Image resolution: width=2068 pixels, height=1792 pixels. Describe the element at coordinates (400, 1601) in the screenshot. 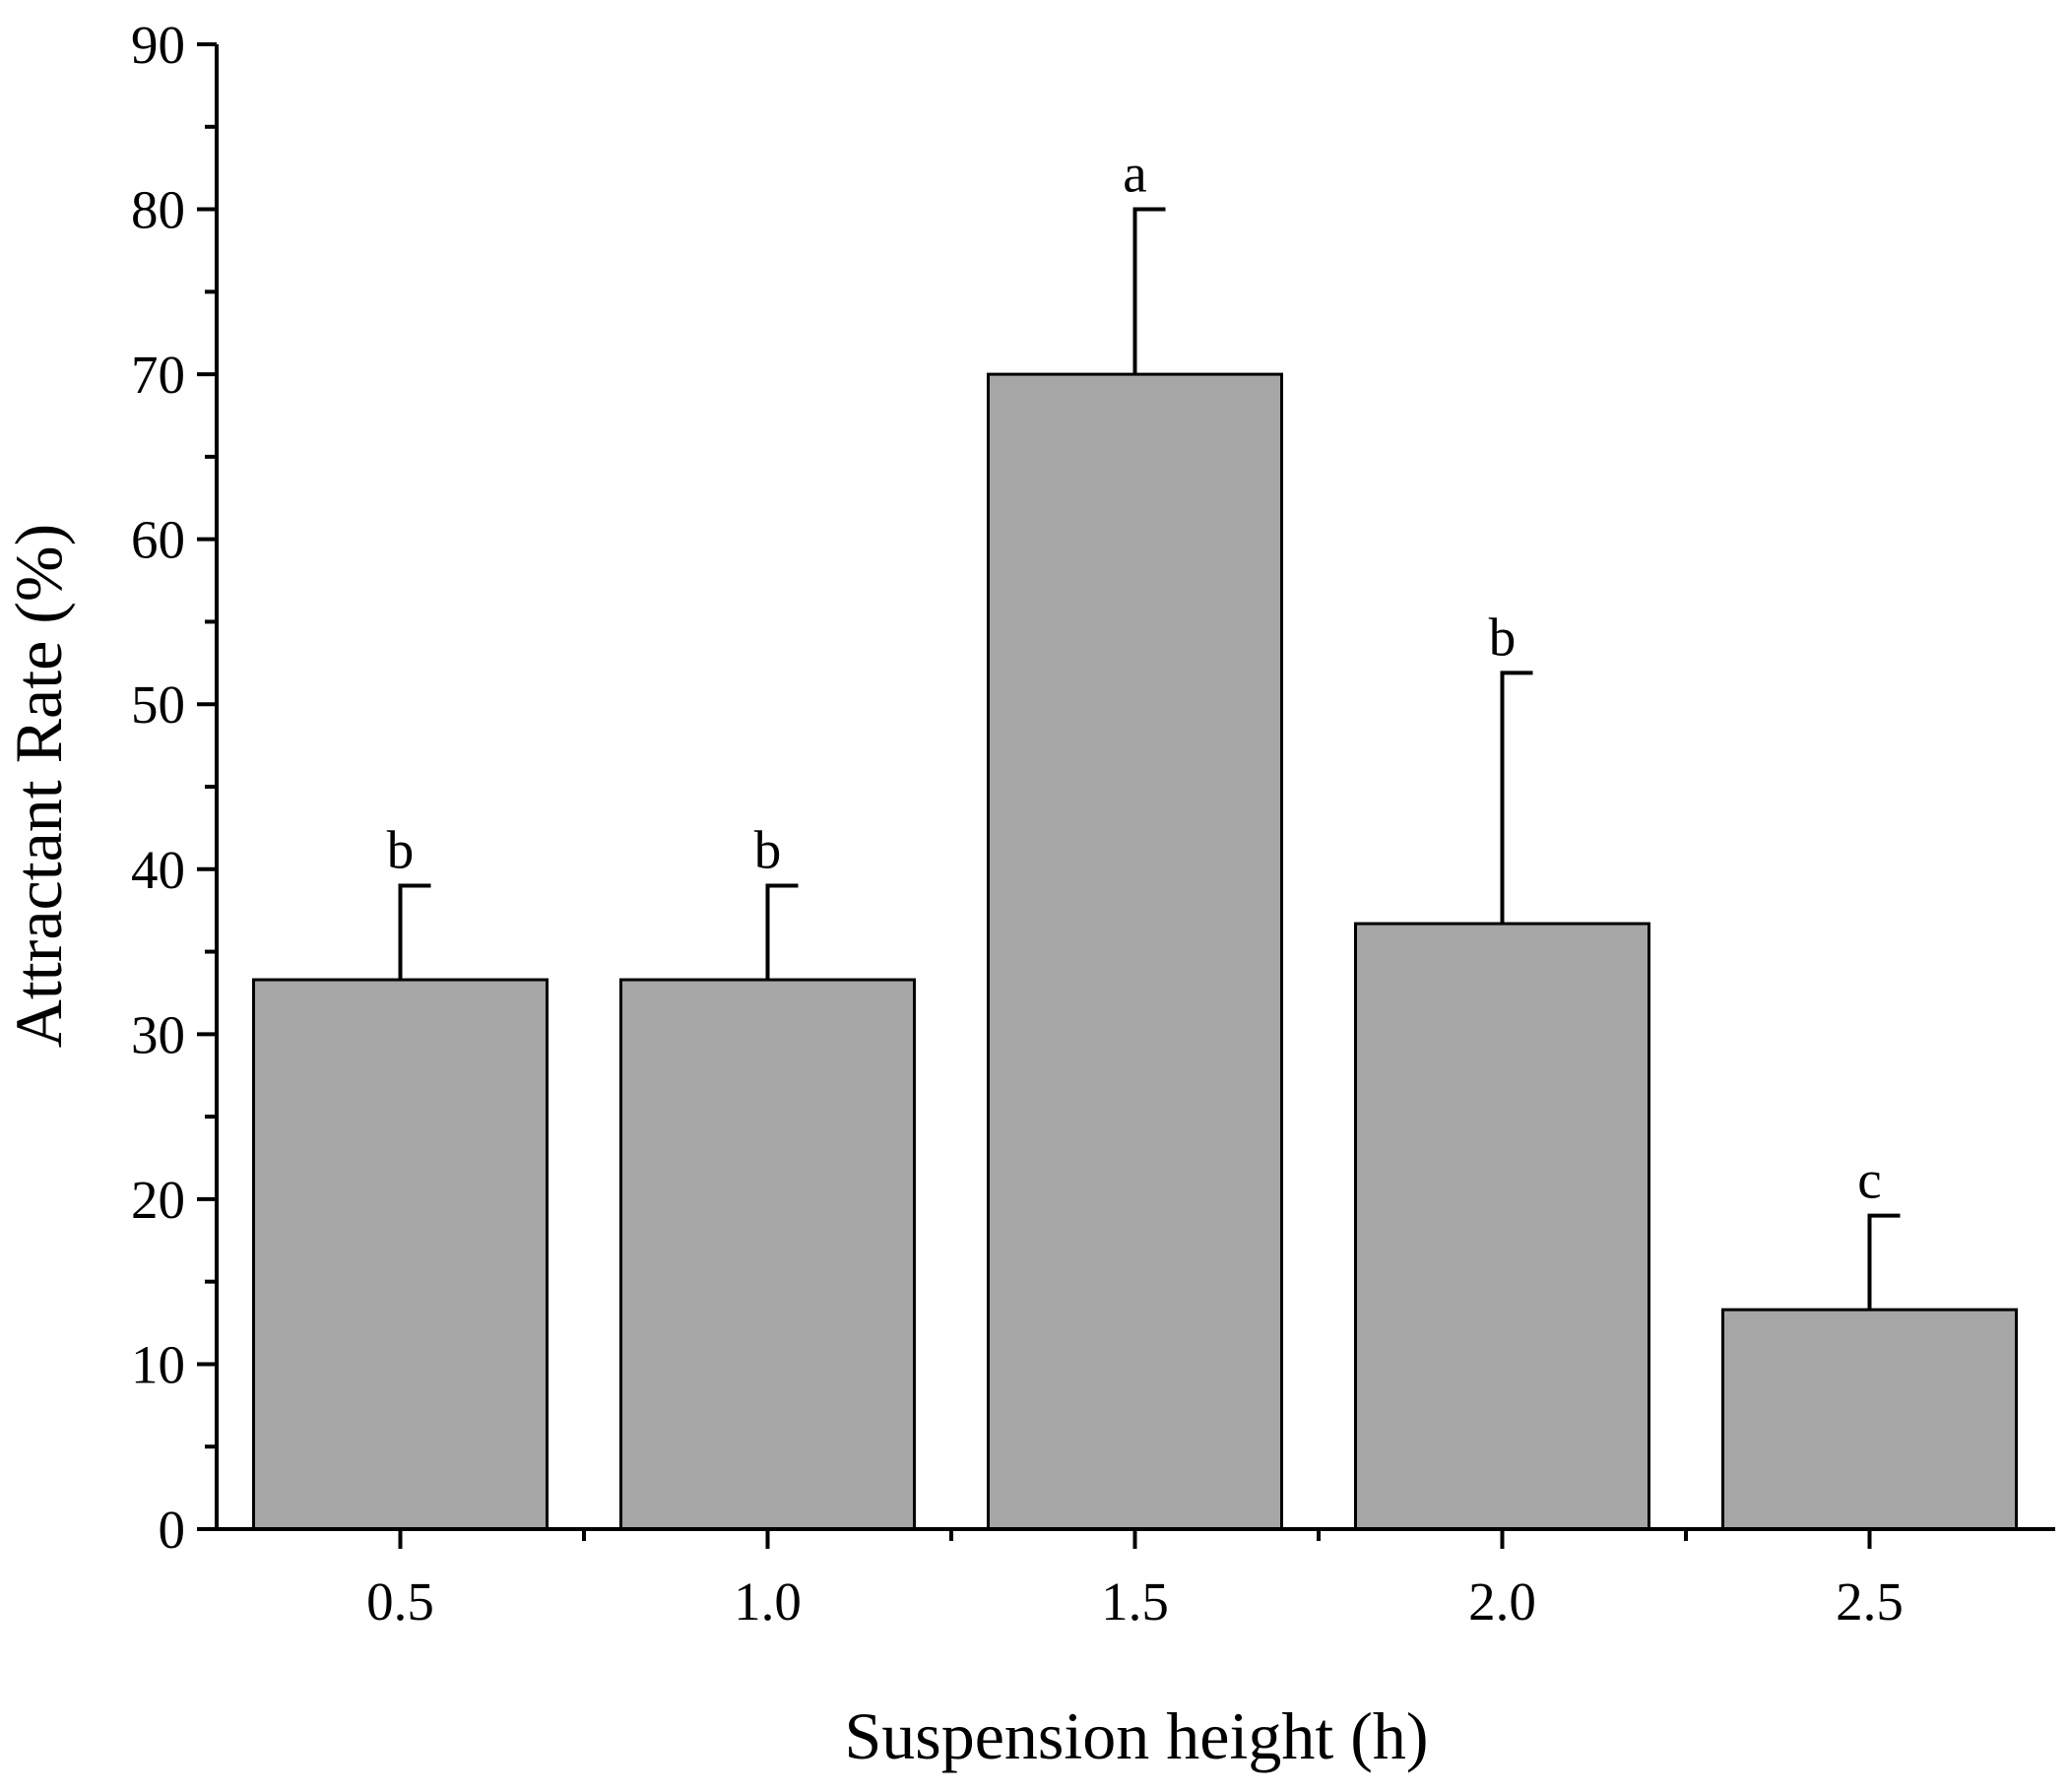

I see `x-tick-label: 0.5` at that location.